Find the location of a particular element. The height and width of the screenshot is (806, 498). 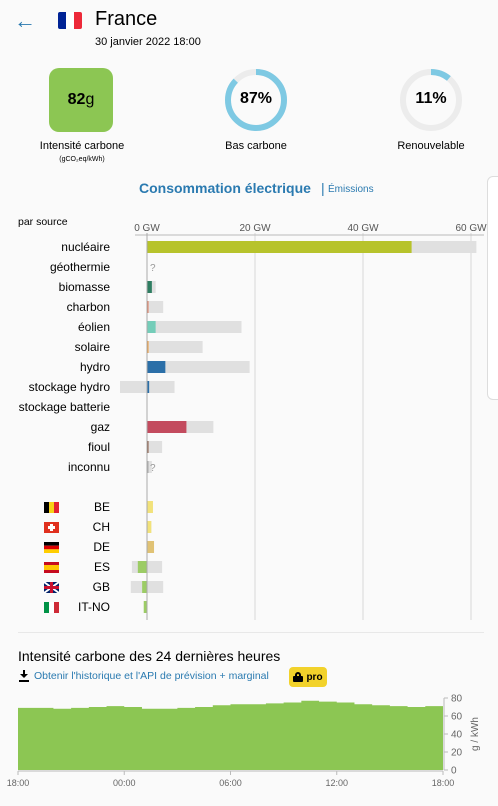

pro-badge: pro is located at coordinates (308, 677).